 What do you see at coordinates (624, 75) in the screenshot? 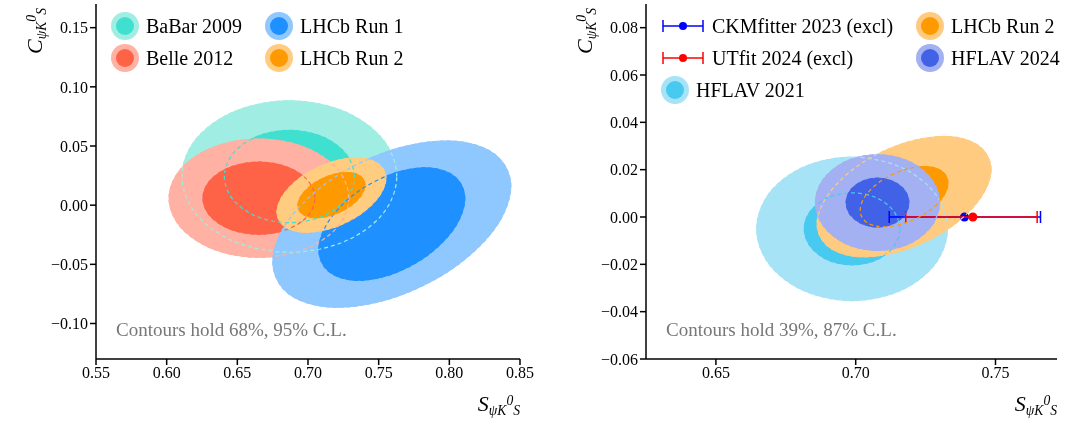
I see `y-tick-label: 0.06` at bounding box center [624, 75].